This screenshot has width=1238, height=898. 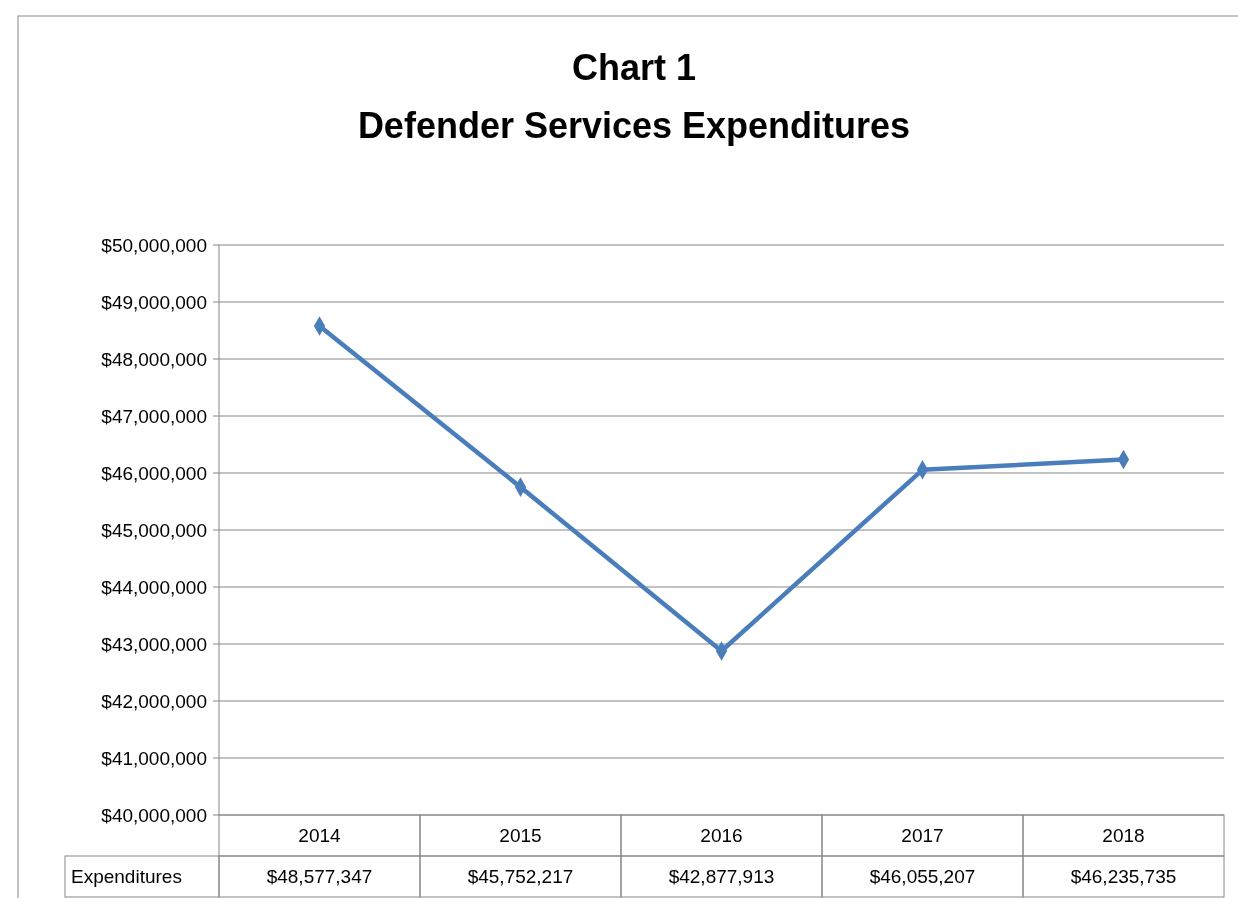 I want to click on text: Expenditures, so click(x=126, y=877).